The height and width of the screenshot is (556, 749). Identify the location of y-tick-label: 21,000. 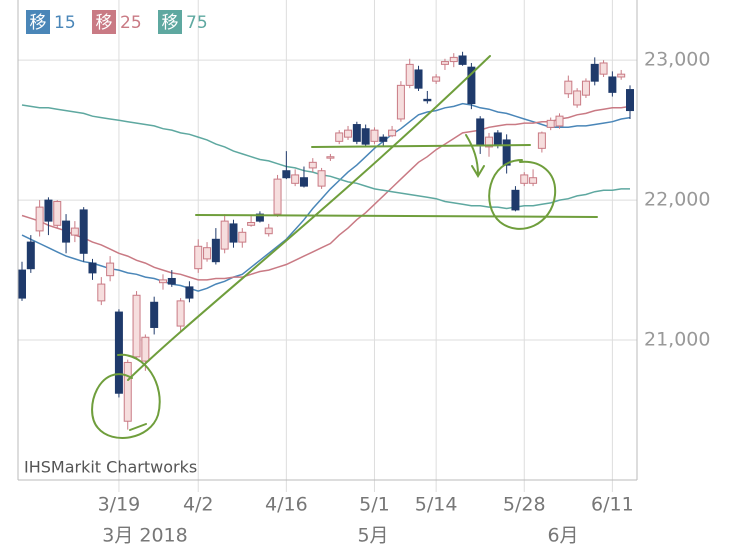
(677, 340).